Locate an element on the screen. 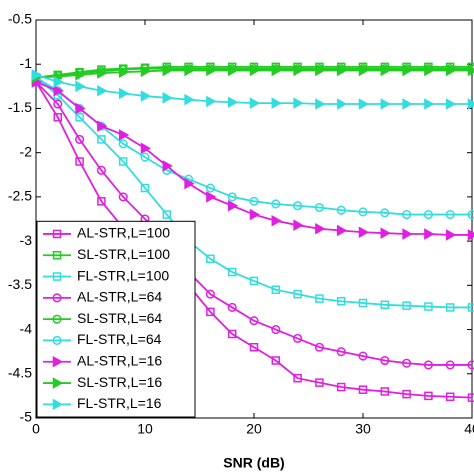 The image size is (474, 474). series is located at coordinates (252, 89).